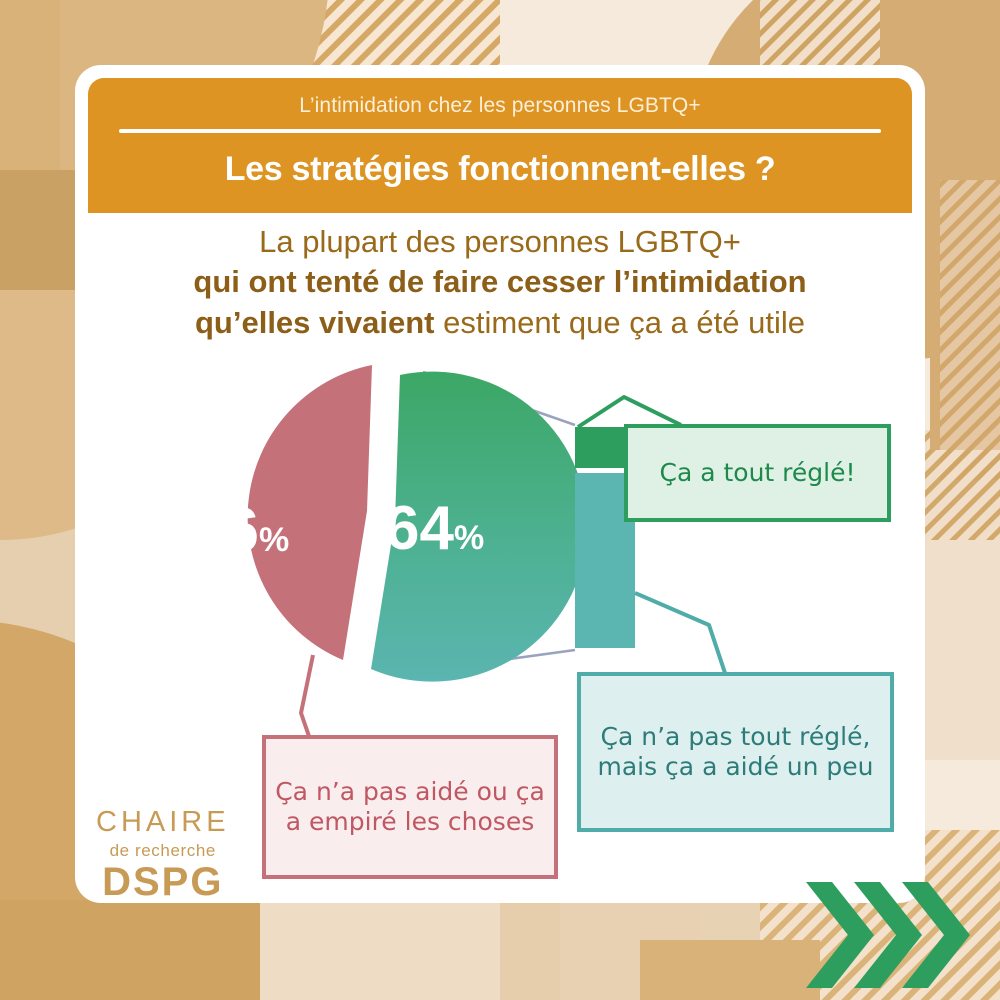 This screenshot has width=1000, height=1000. What do you see at coordinates (500, 241) in the screenshot?
I see `subtitle-line-1: La plupart des personnes LGBTQ+` at bounding box center [500, 241].